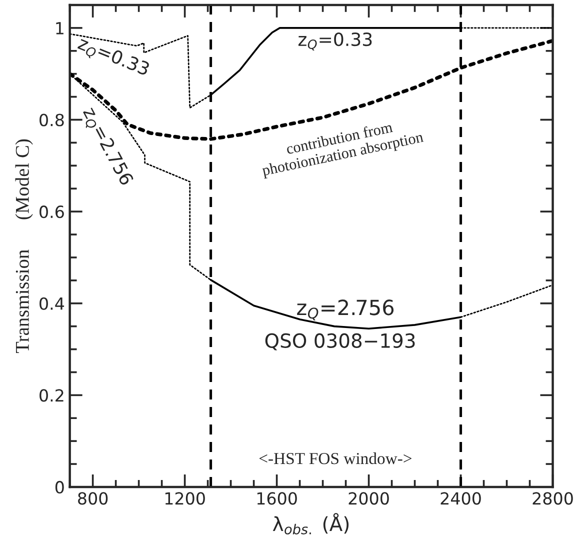 This screenshot has height=554, width=577. Describe the element at coordinates (277, 498) in the screenshot. I see `x-tick-label: 1600` at that location.